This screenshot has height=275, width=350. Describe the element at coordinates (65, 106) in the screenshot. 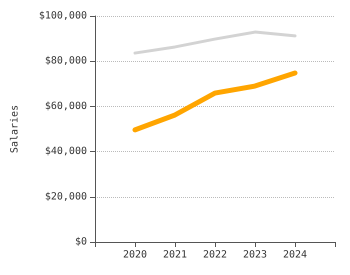

I see `y-tick-label: $60,000` at that location.